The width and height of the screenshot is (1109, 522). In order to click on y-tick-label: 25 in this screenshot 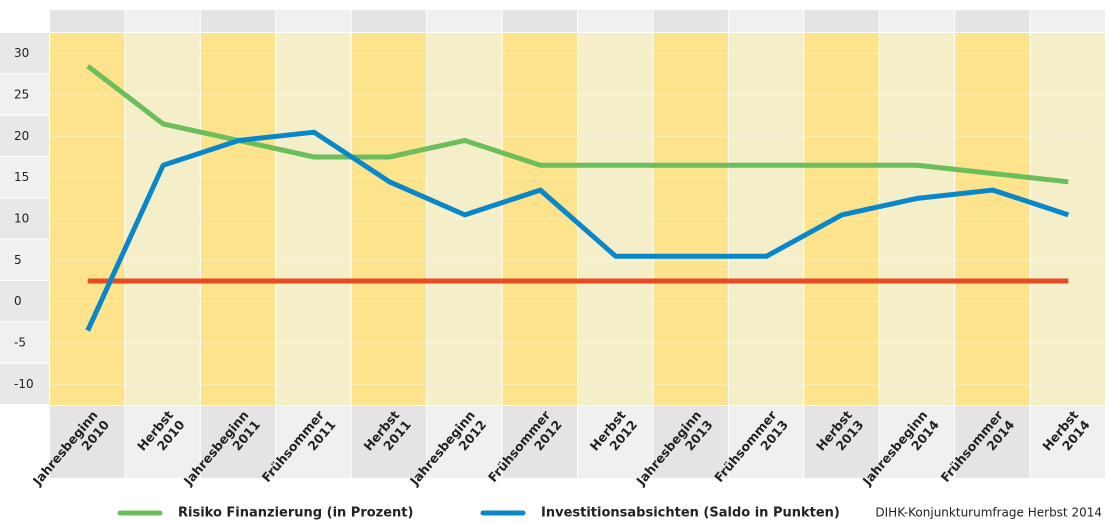, I will do `click(21, 95)`.